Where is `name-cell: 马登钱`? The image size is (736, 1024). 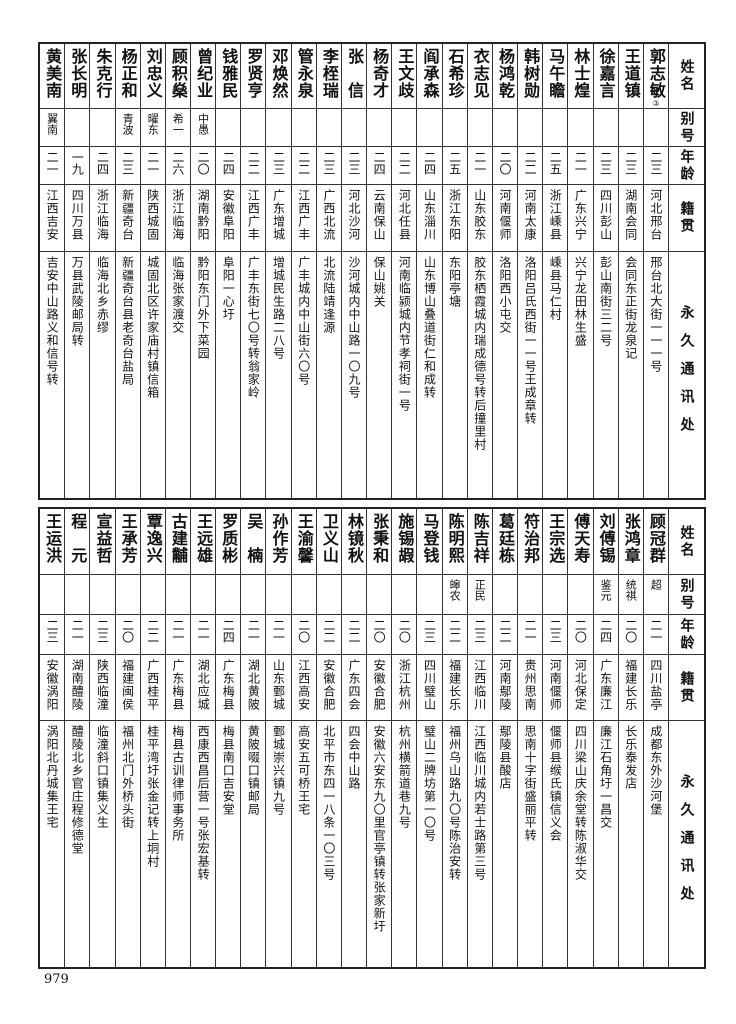
name-cell: 马登钱 is located at coordinates (429, 542).